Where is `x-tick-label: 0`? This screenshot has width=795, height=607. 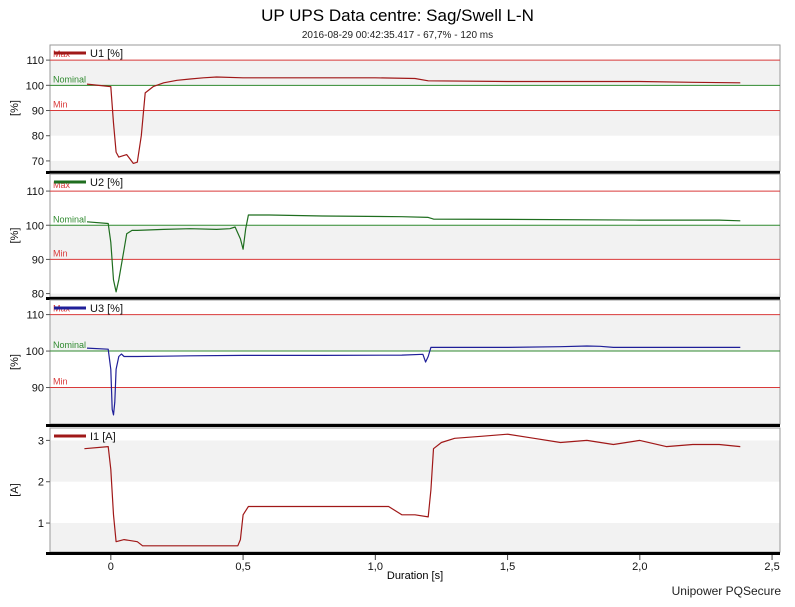
x-tick-label: 0 is located at coordinates (111, 567).